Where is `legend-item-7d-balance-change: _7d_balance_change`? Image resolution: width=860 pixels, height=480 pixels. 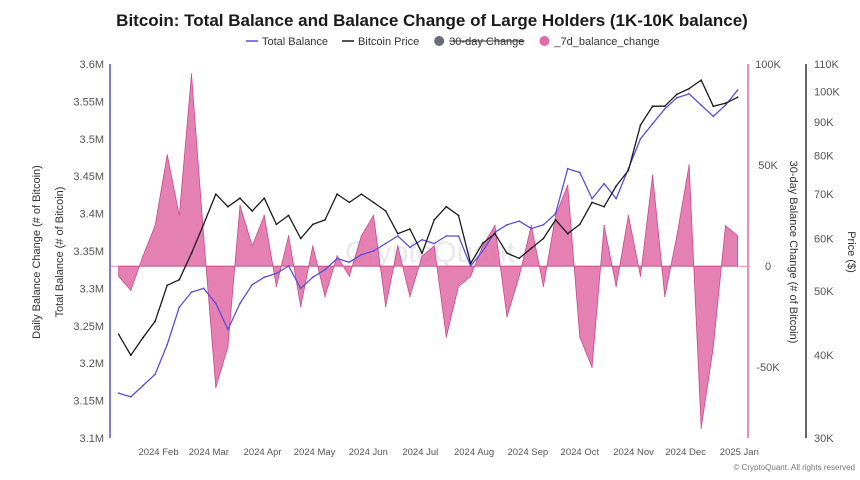 legend-item-7d-balance-change: _7d_balance_change is located at coordinates (599, 42).